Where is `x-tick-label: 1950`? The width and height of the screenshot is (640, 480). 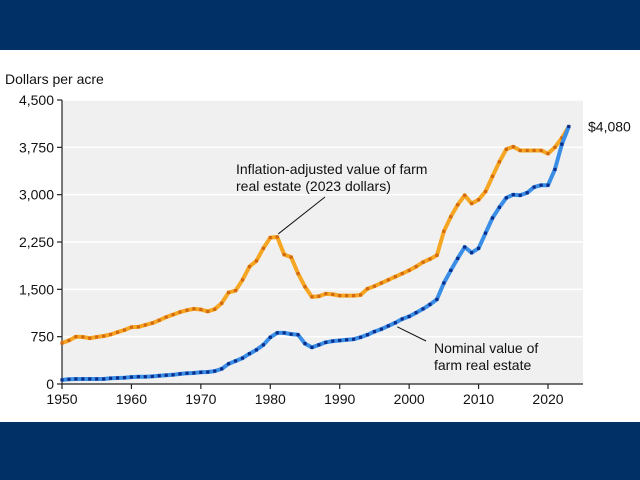 x-tick-label: 1950 is located at coordinates (61, 399).